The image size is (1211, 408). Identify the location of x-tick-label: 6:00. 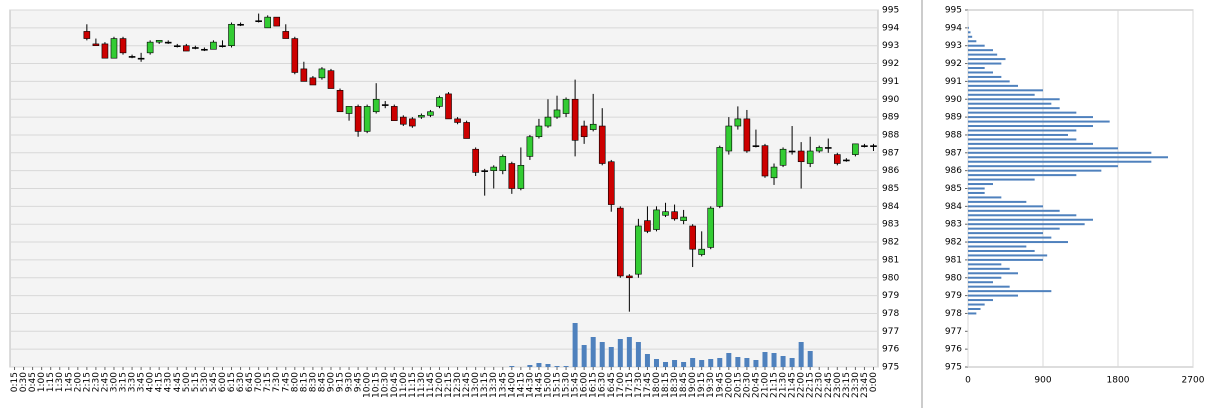
(223, 382).